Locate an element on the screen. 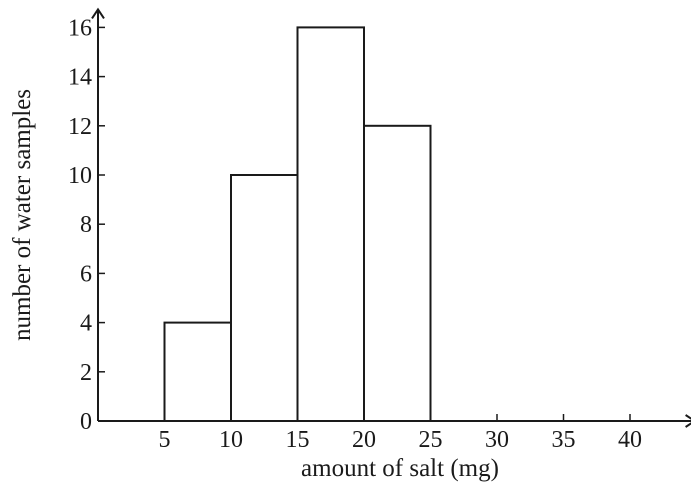 The width and height of the screenshot is (691, 487). x-tick-label-5: 5 is located at coordinates (165, 440).